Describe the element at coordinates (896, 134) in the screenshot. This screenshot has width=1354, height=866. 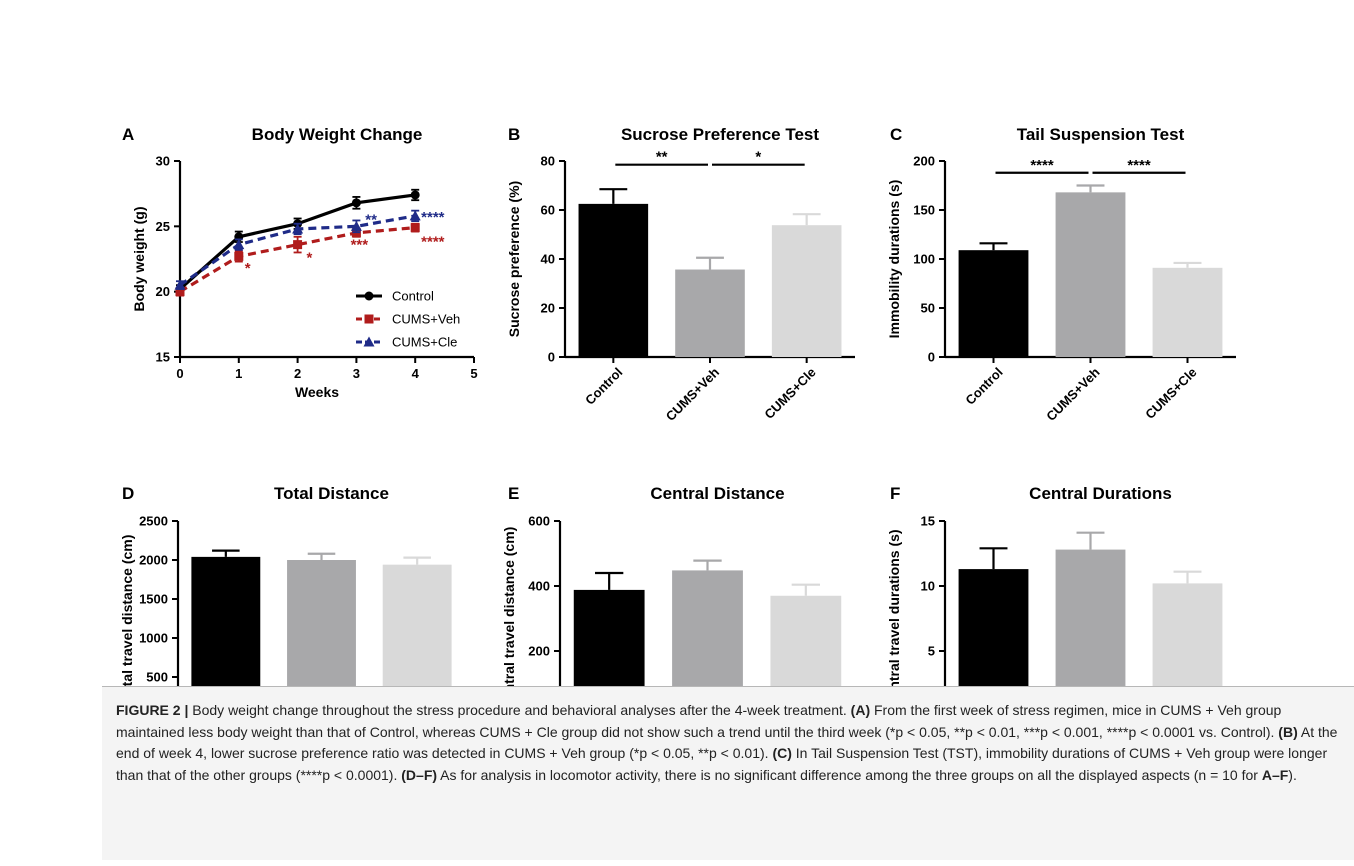
I see `panel-letter: C` at that location.